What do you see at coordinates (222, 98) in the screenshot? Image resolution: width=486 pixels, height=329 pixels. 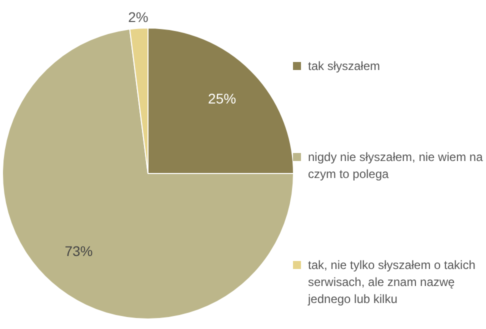 I see `data-label: 25%` at bounding box center [222, 98].